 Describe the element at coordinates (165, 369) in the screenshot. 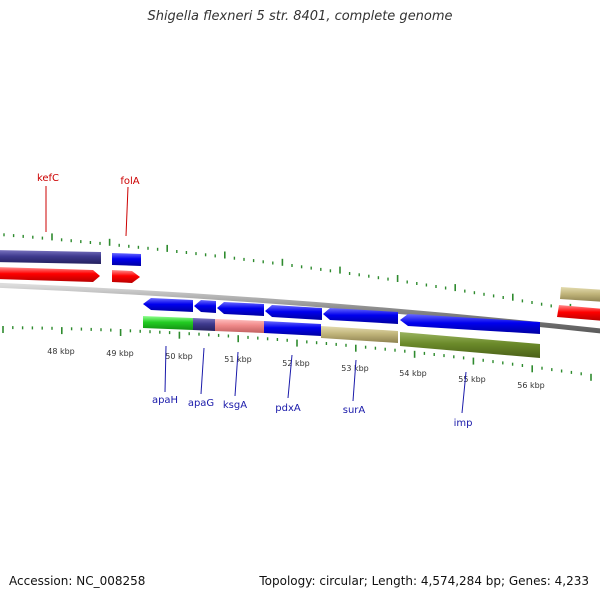

I see `apaH-leader-line` at that location.